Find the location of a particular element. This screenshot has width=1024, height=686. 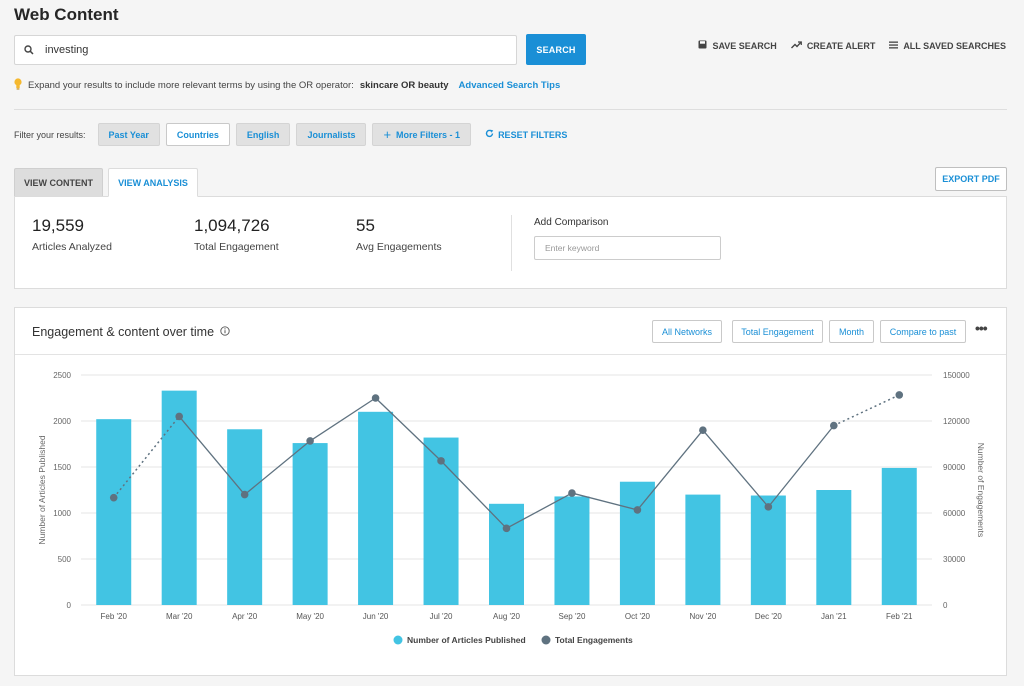

month-button: Month is located at coordinates (851, 331).